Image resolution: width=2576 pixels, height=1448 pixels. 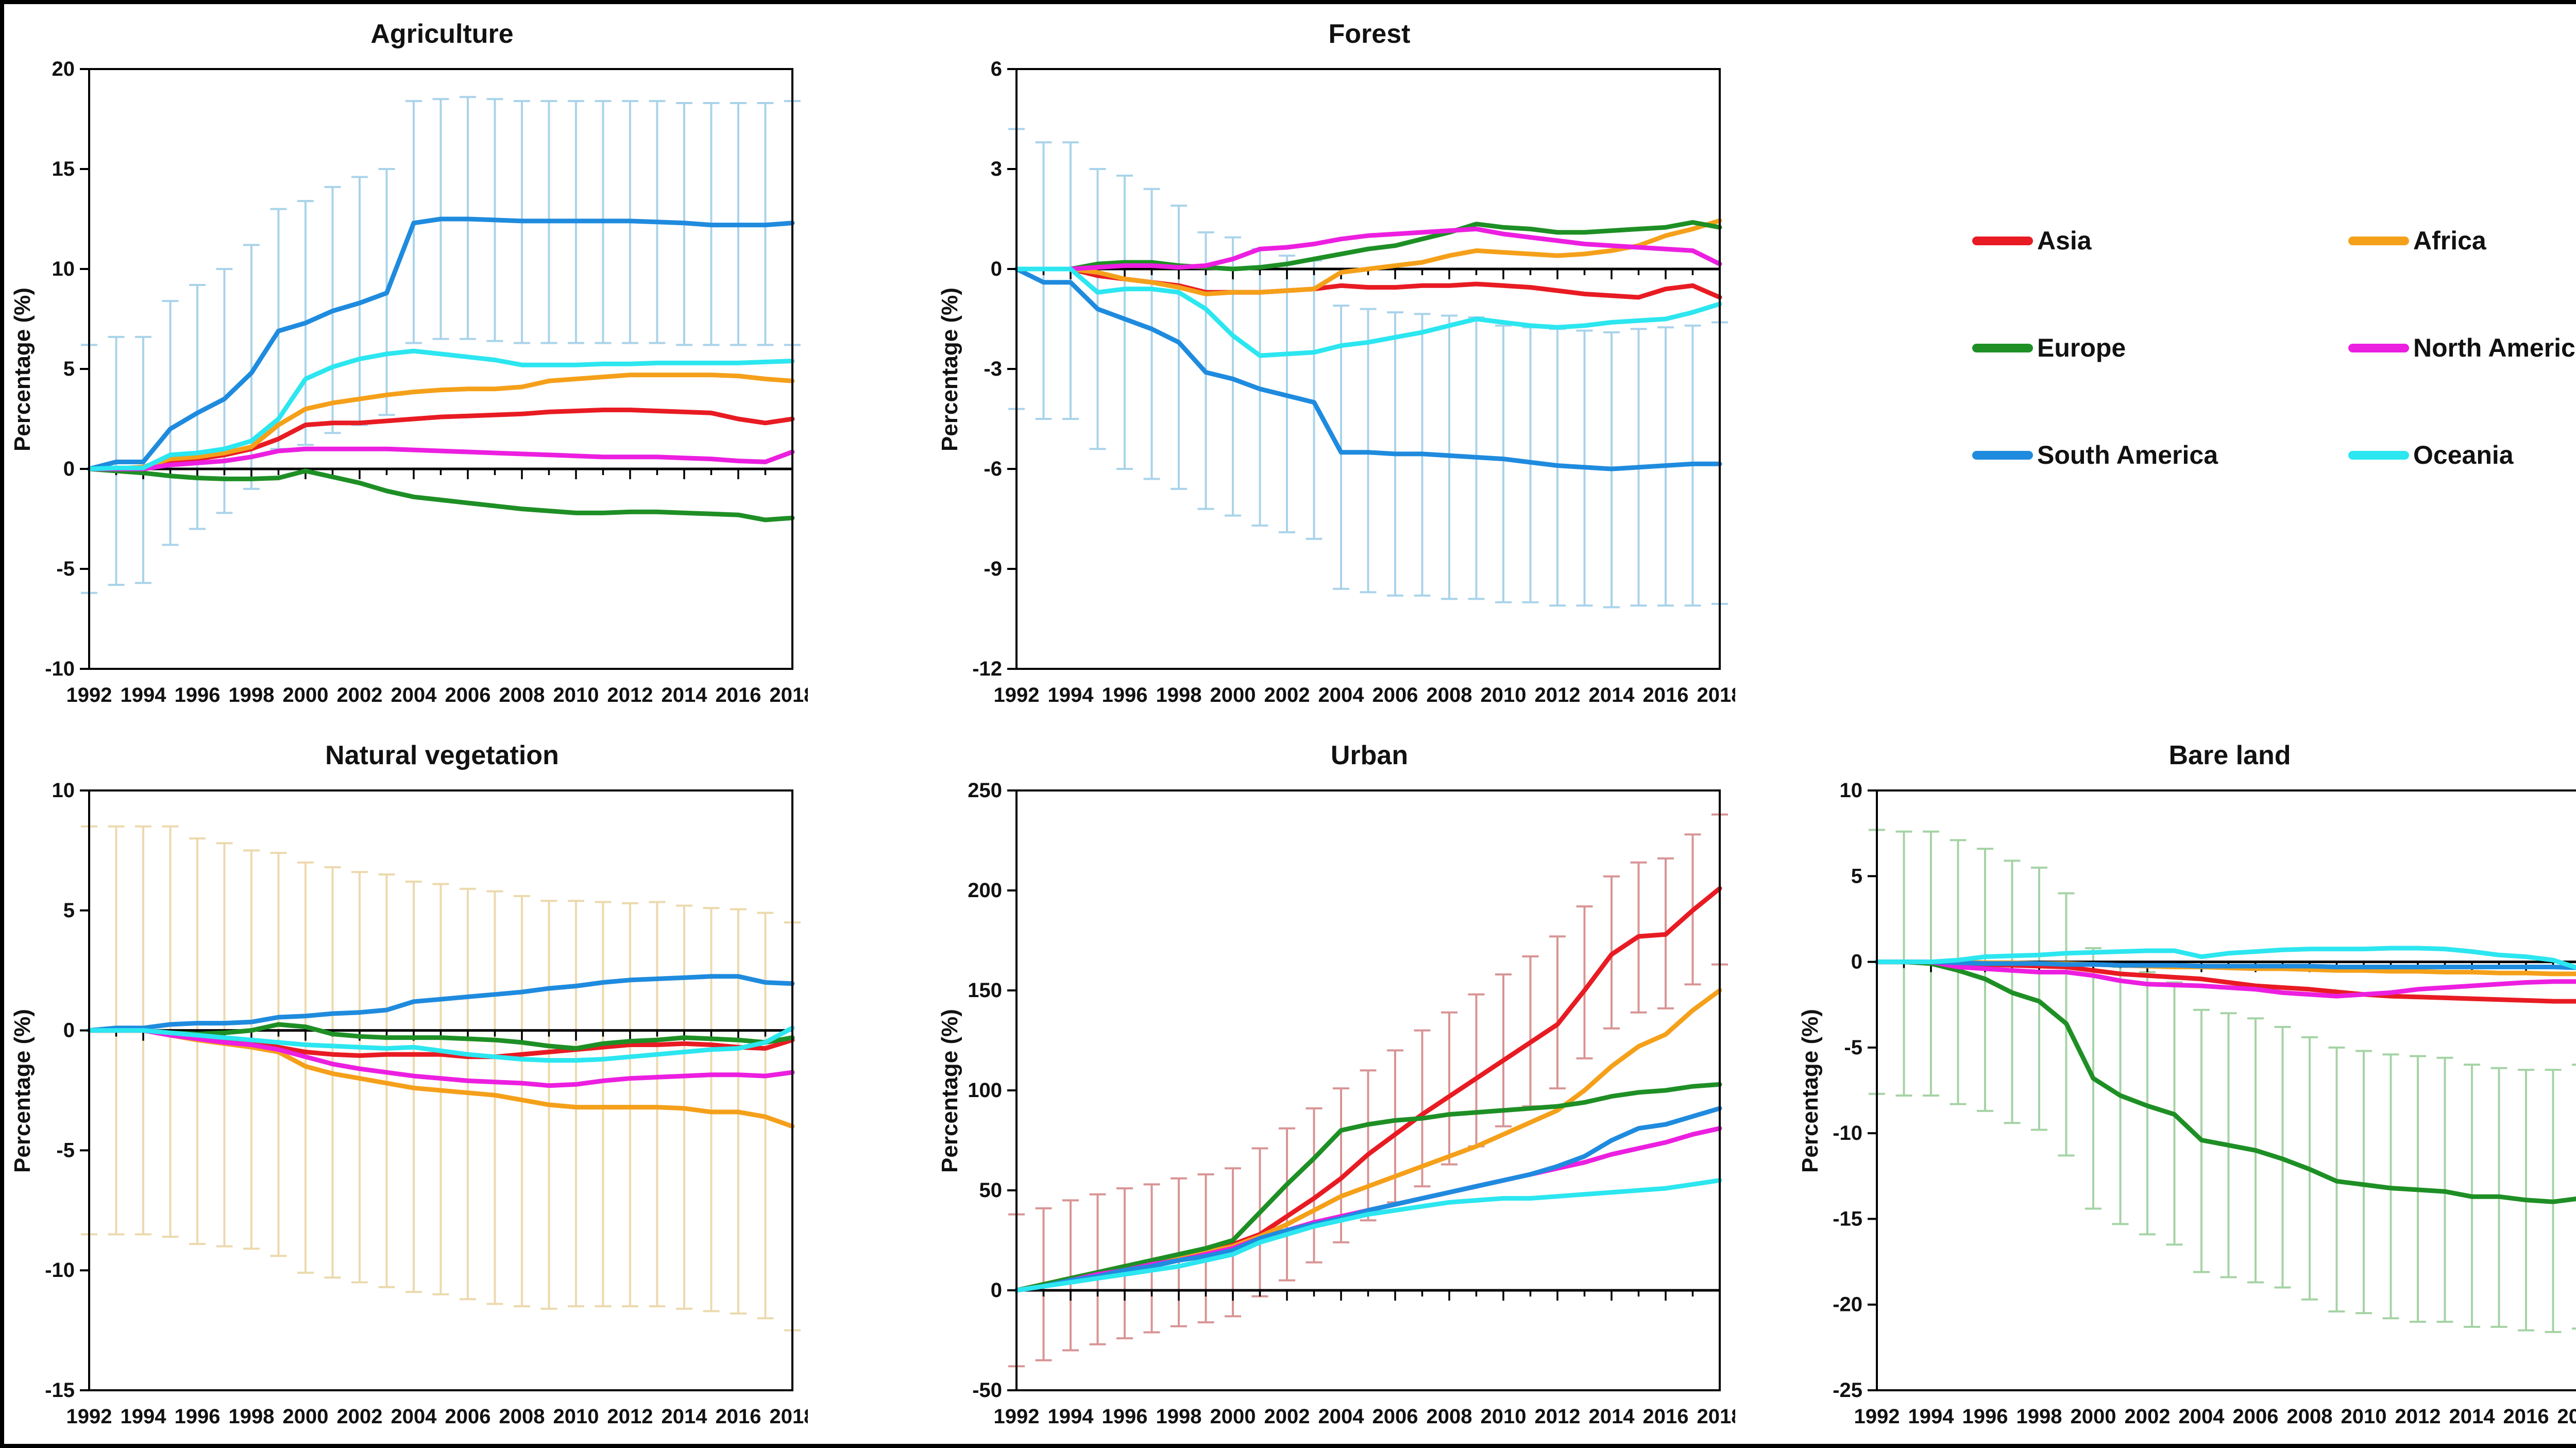 I want to click on legend-label-south-america: South America, so click(x=2128, y=455).